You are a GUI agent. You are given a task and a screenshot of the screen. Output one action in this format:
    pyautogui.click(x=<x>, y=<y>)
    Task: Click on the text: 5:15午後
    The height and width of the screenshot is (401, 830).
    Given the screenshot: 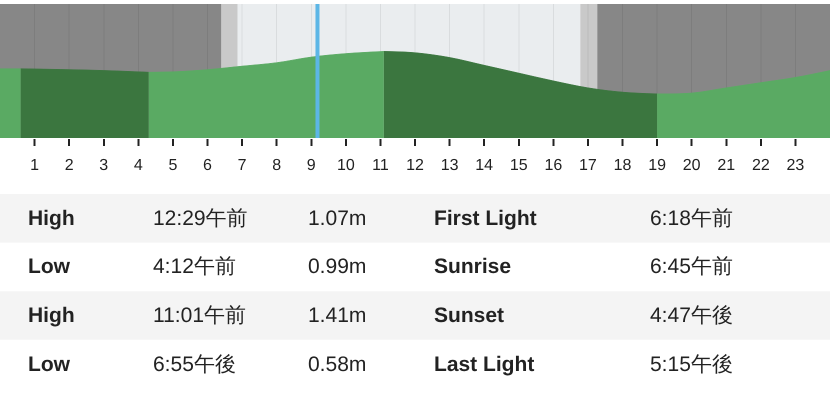 What is the action you would take?
    pyautogui.click(x=691, y=364)
    